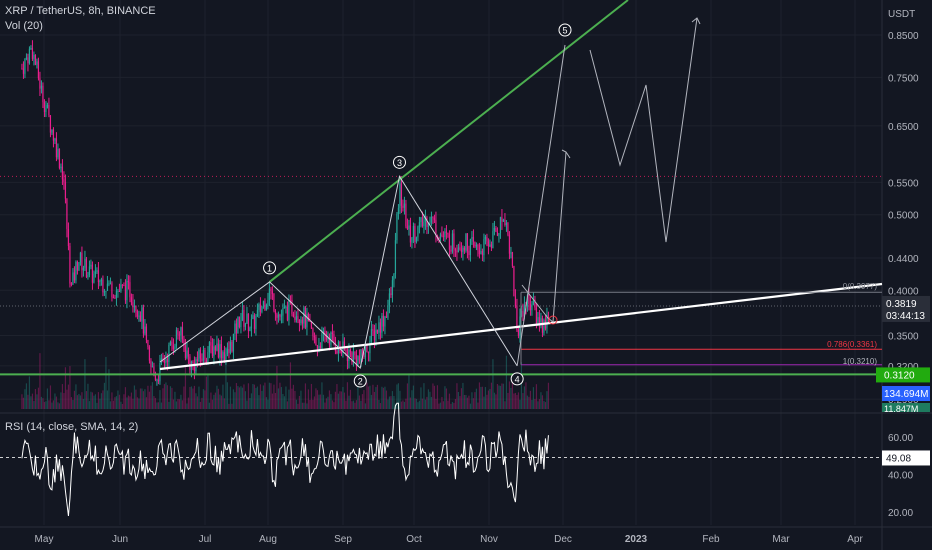 This screenshot has height=550, width=932. What do you see at coordinates (517, 379) in the screenshot?
I see `wave-label-circle` at bounding box center [517, 379].